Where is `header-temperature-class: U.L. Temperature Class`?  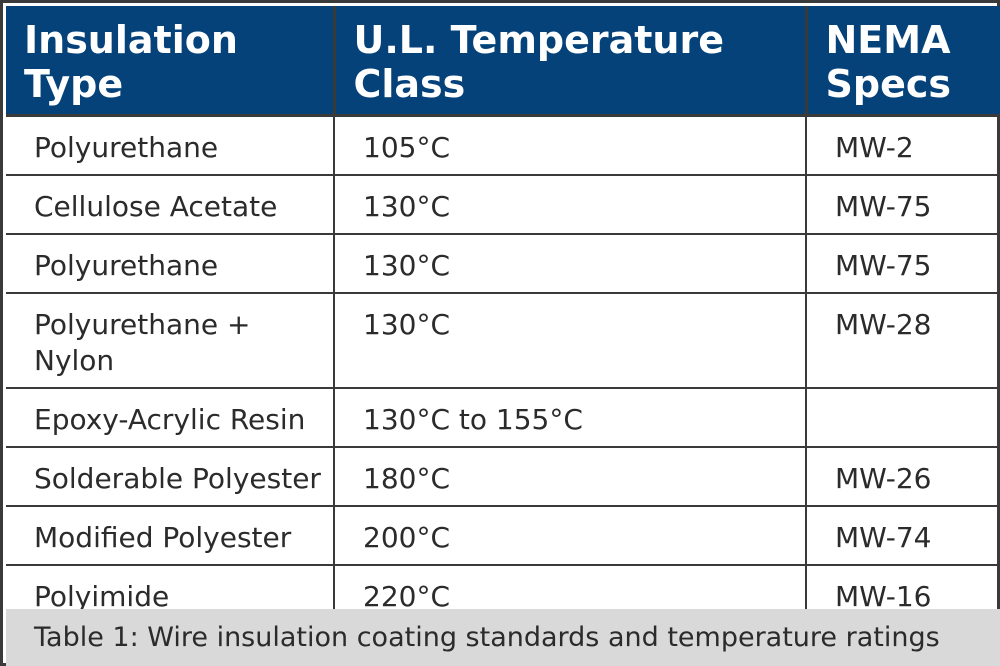 header-temperature-class: U.L. Temperature Class is located at coordinates (571, 61).